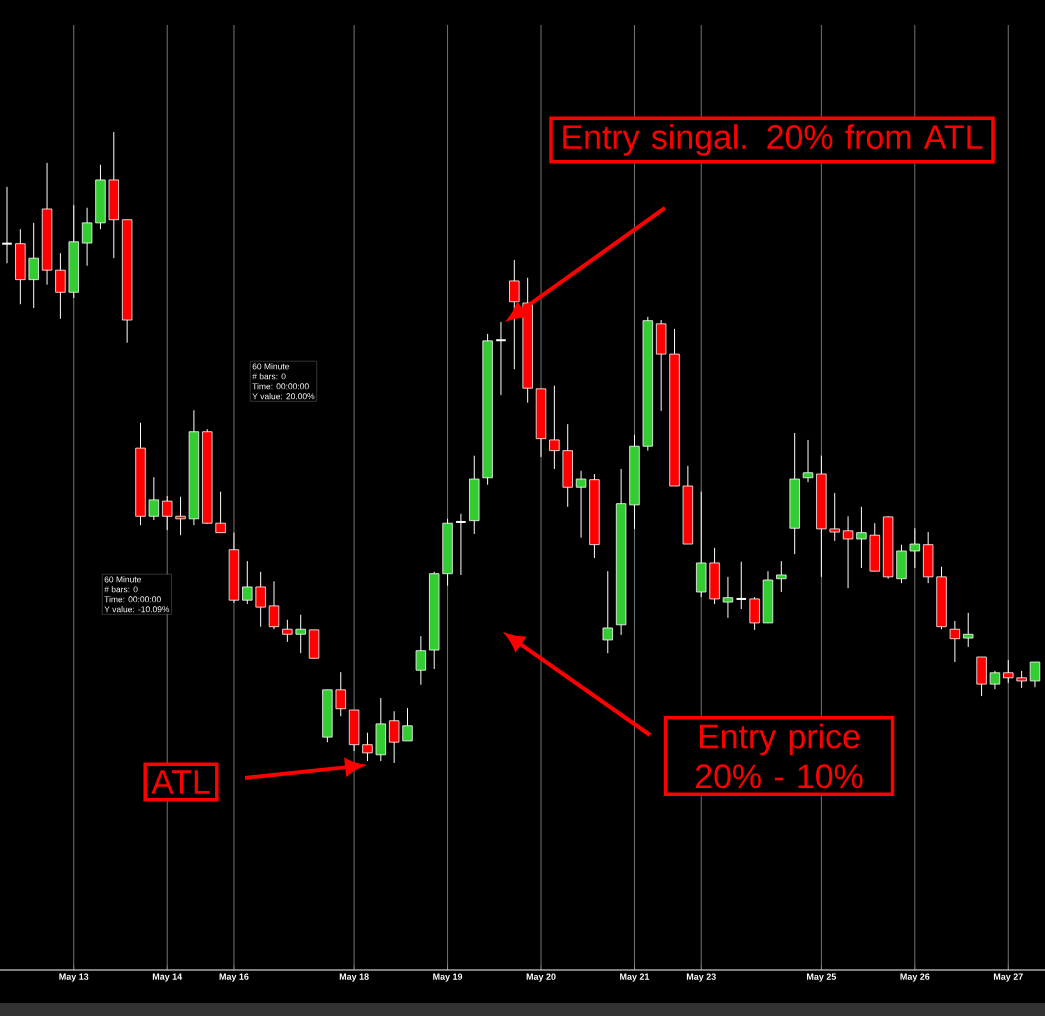 This screenshot has width=1045, height=1016. Describe the element at coordinates (74, 977) in the screenshot. I see `x-tick-label: May 13` at that location.